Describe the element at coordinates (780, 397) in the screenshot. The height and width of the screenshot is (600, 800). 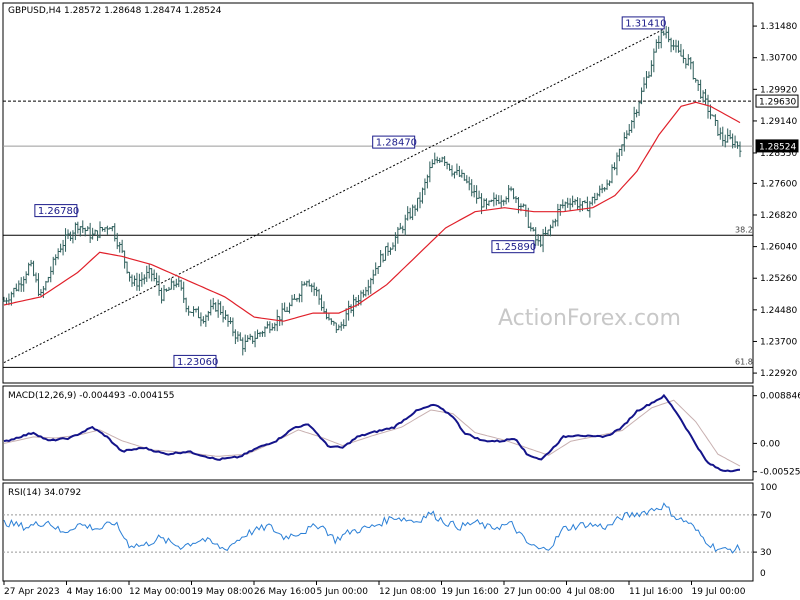
I see `macd-y-tick-label: 0.008846` at that location.